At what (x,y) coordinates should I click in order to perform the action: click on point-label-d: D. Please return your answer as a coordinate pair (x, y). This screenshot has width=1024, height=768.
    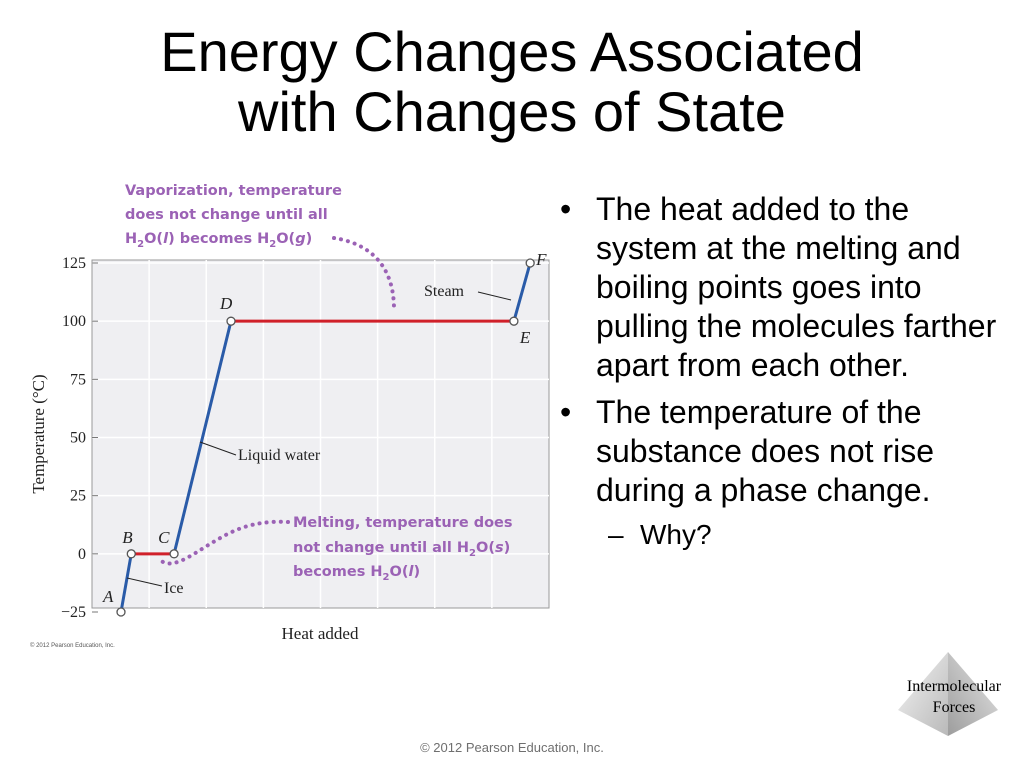
    Looking at the image, I should click on (226, 303).